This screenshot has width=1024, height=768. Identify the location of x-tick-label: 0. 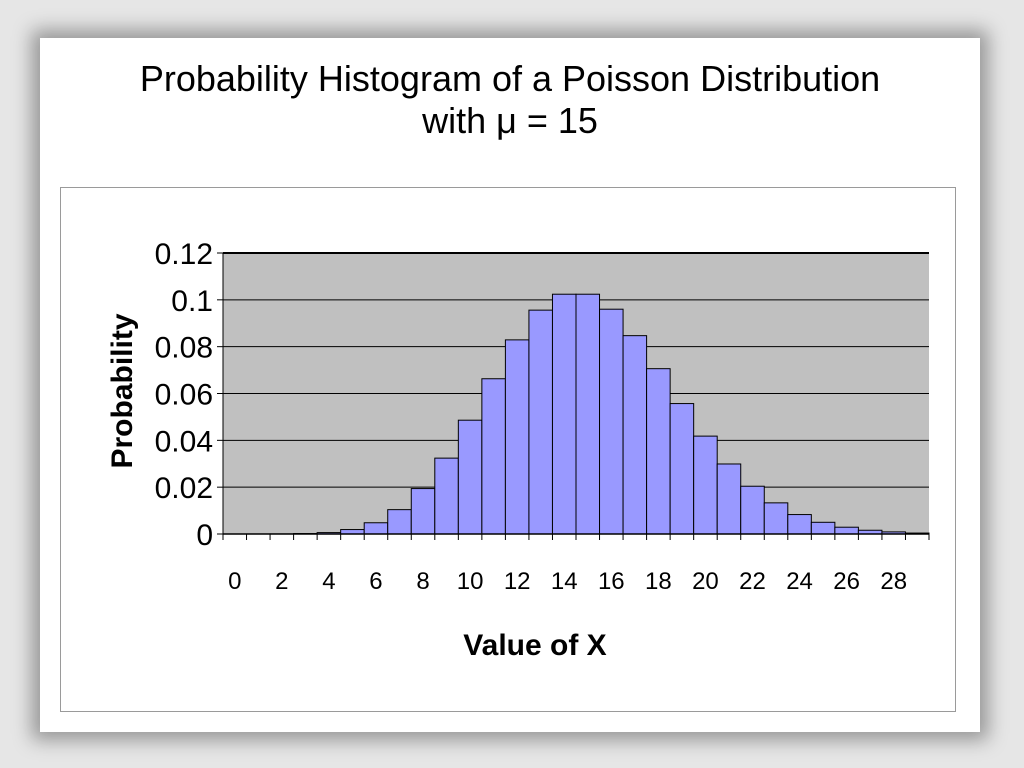
(234, 581).